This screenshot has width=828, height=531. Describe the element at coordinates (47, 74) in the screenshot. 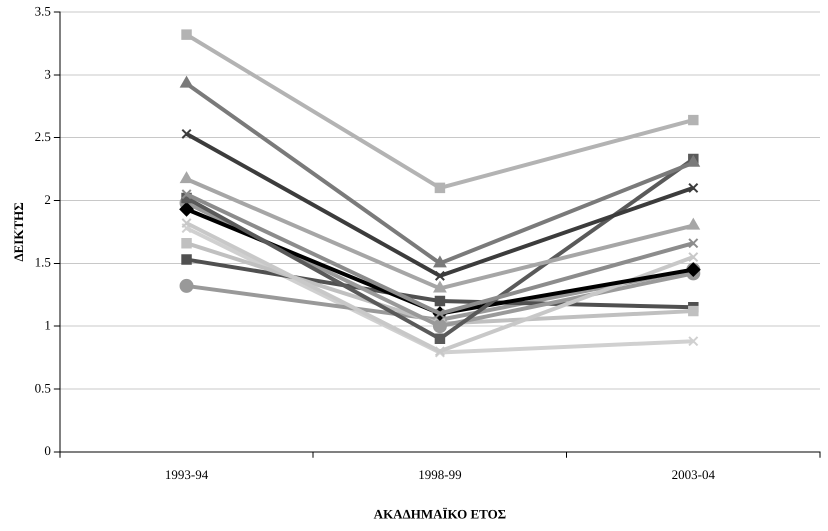

I see `y-tick-label: 3` at that location.